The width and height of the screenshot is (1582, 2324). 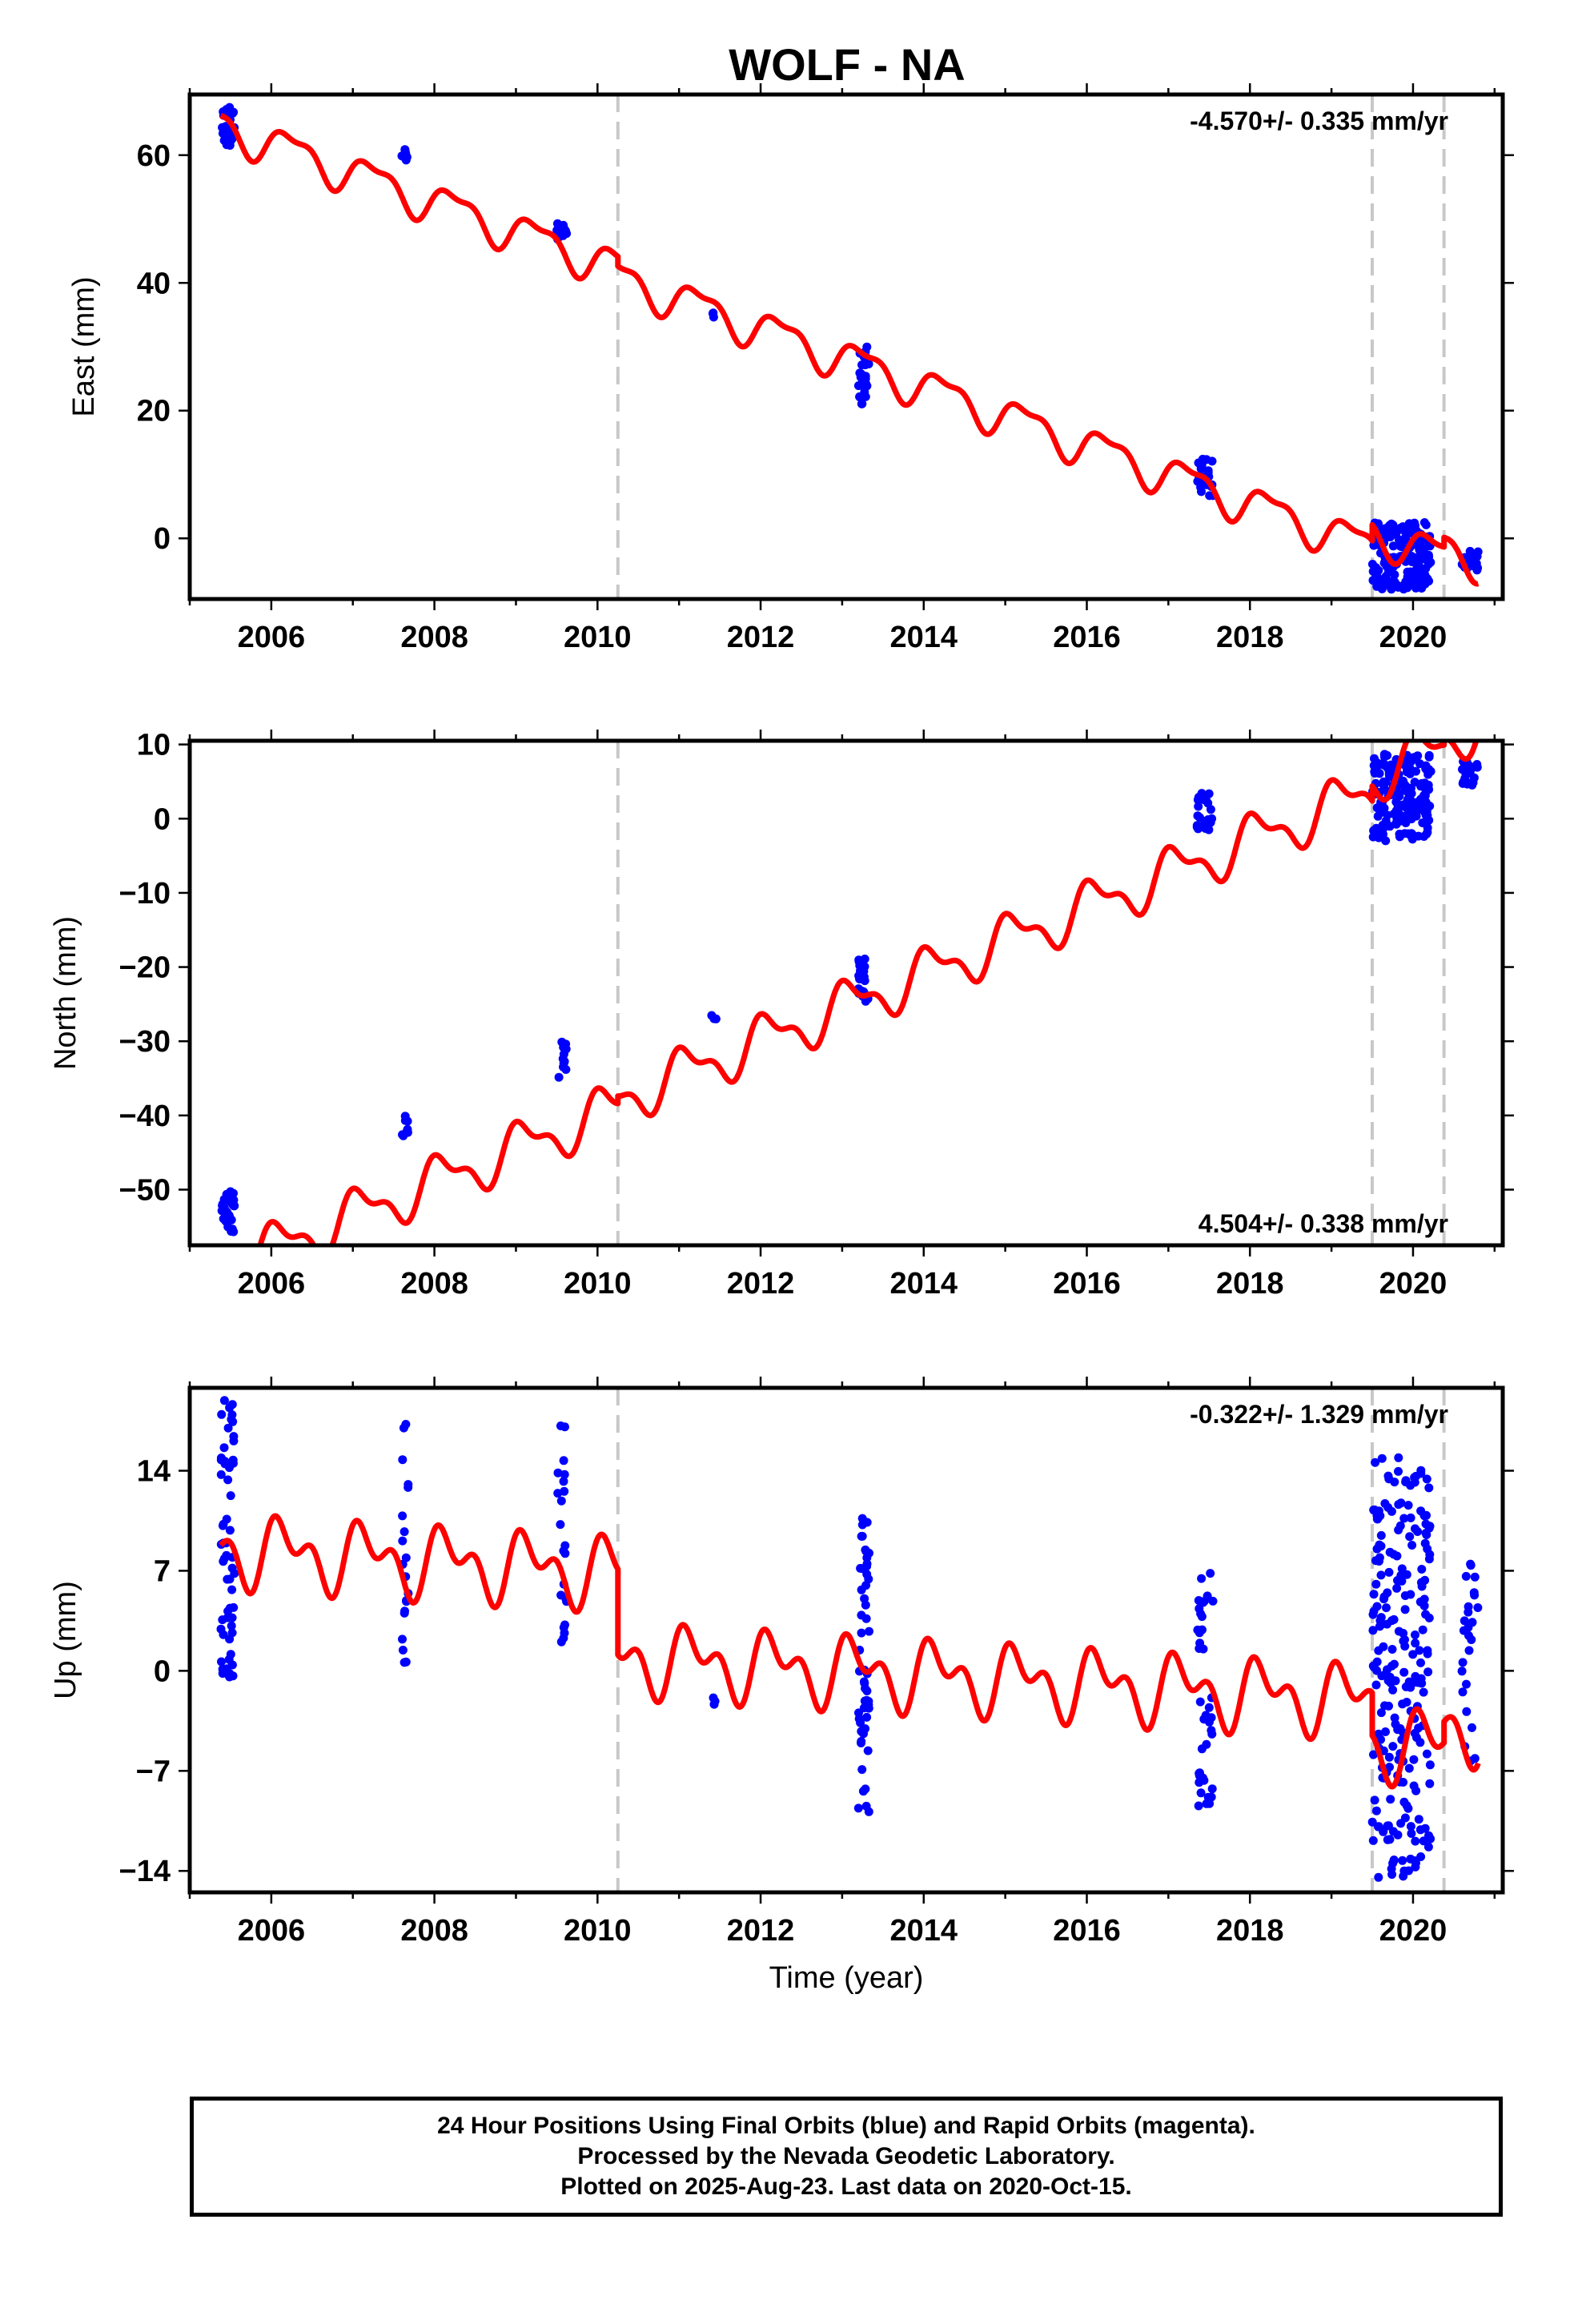 I want to click on y-tick-label: 14, so click(x=154, y=1472).